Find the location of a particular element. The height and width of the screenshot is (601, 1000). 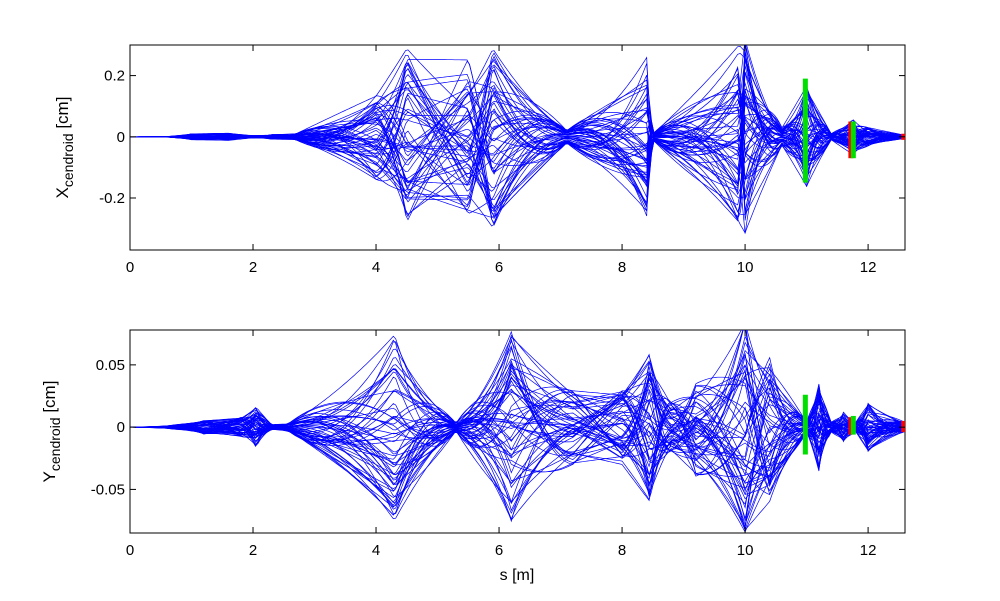

x-axis-label: s [m] is located at coordinates (517, 575).